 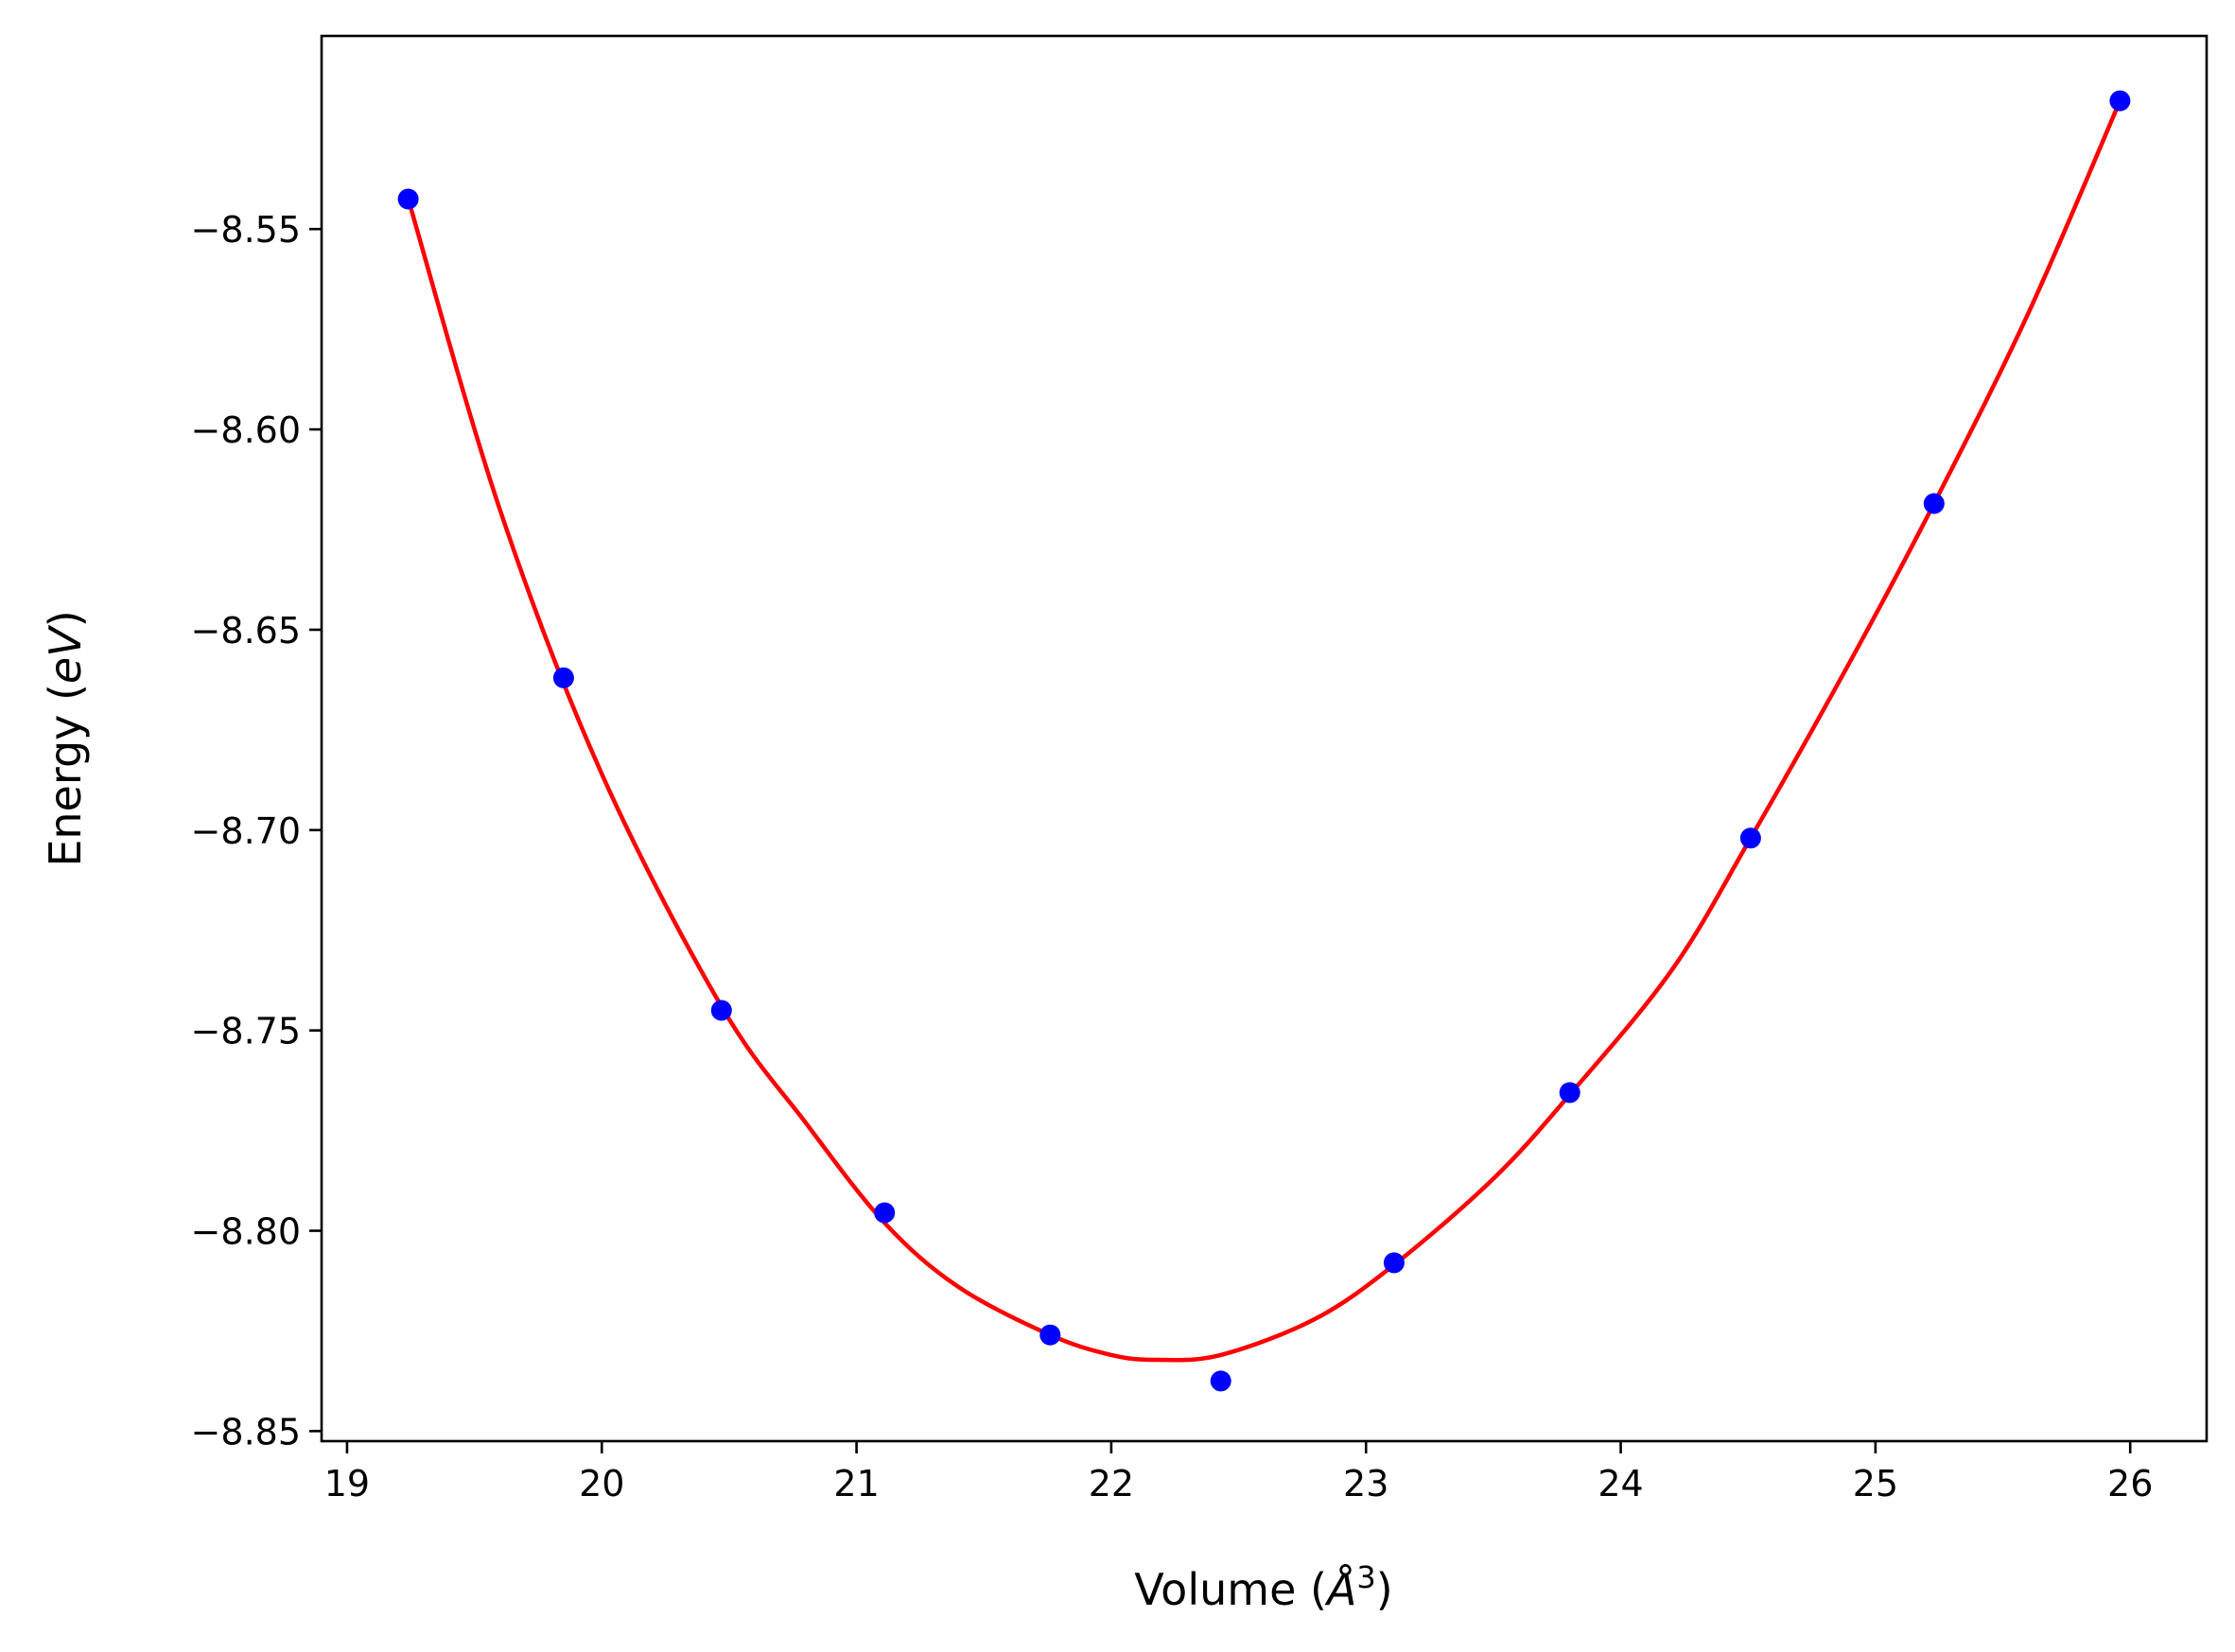 I want to click on y-axis-label-prefix: Energy (, so click(x=65, y=775).